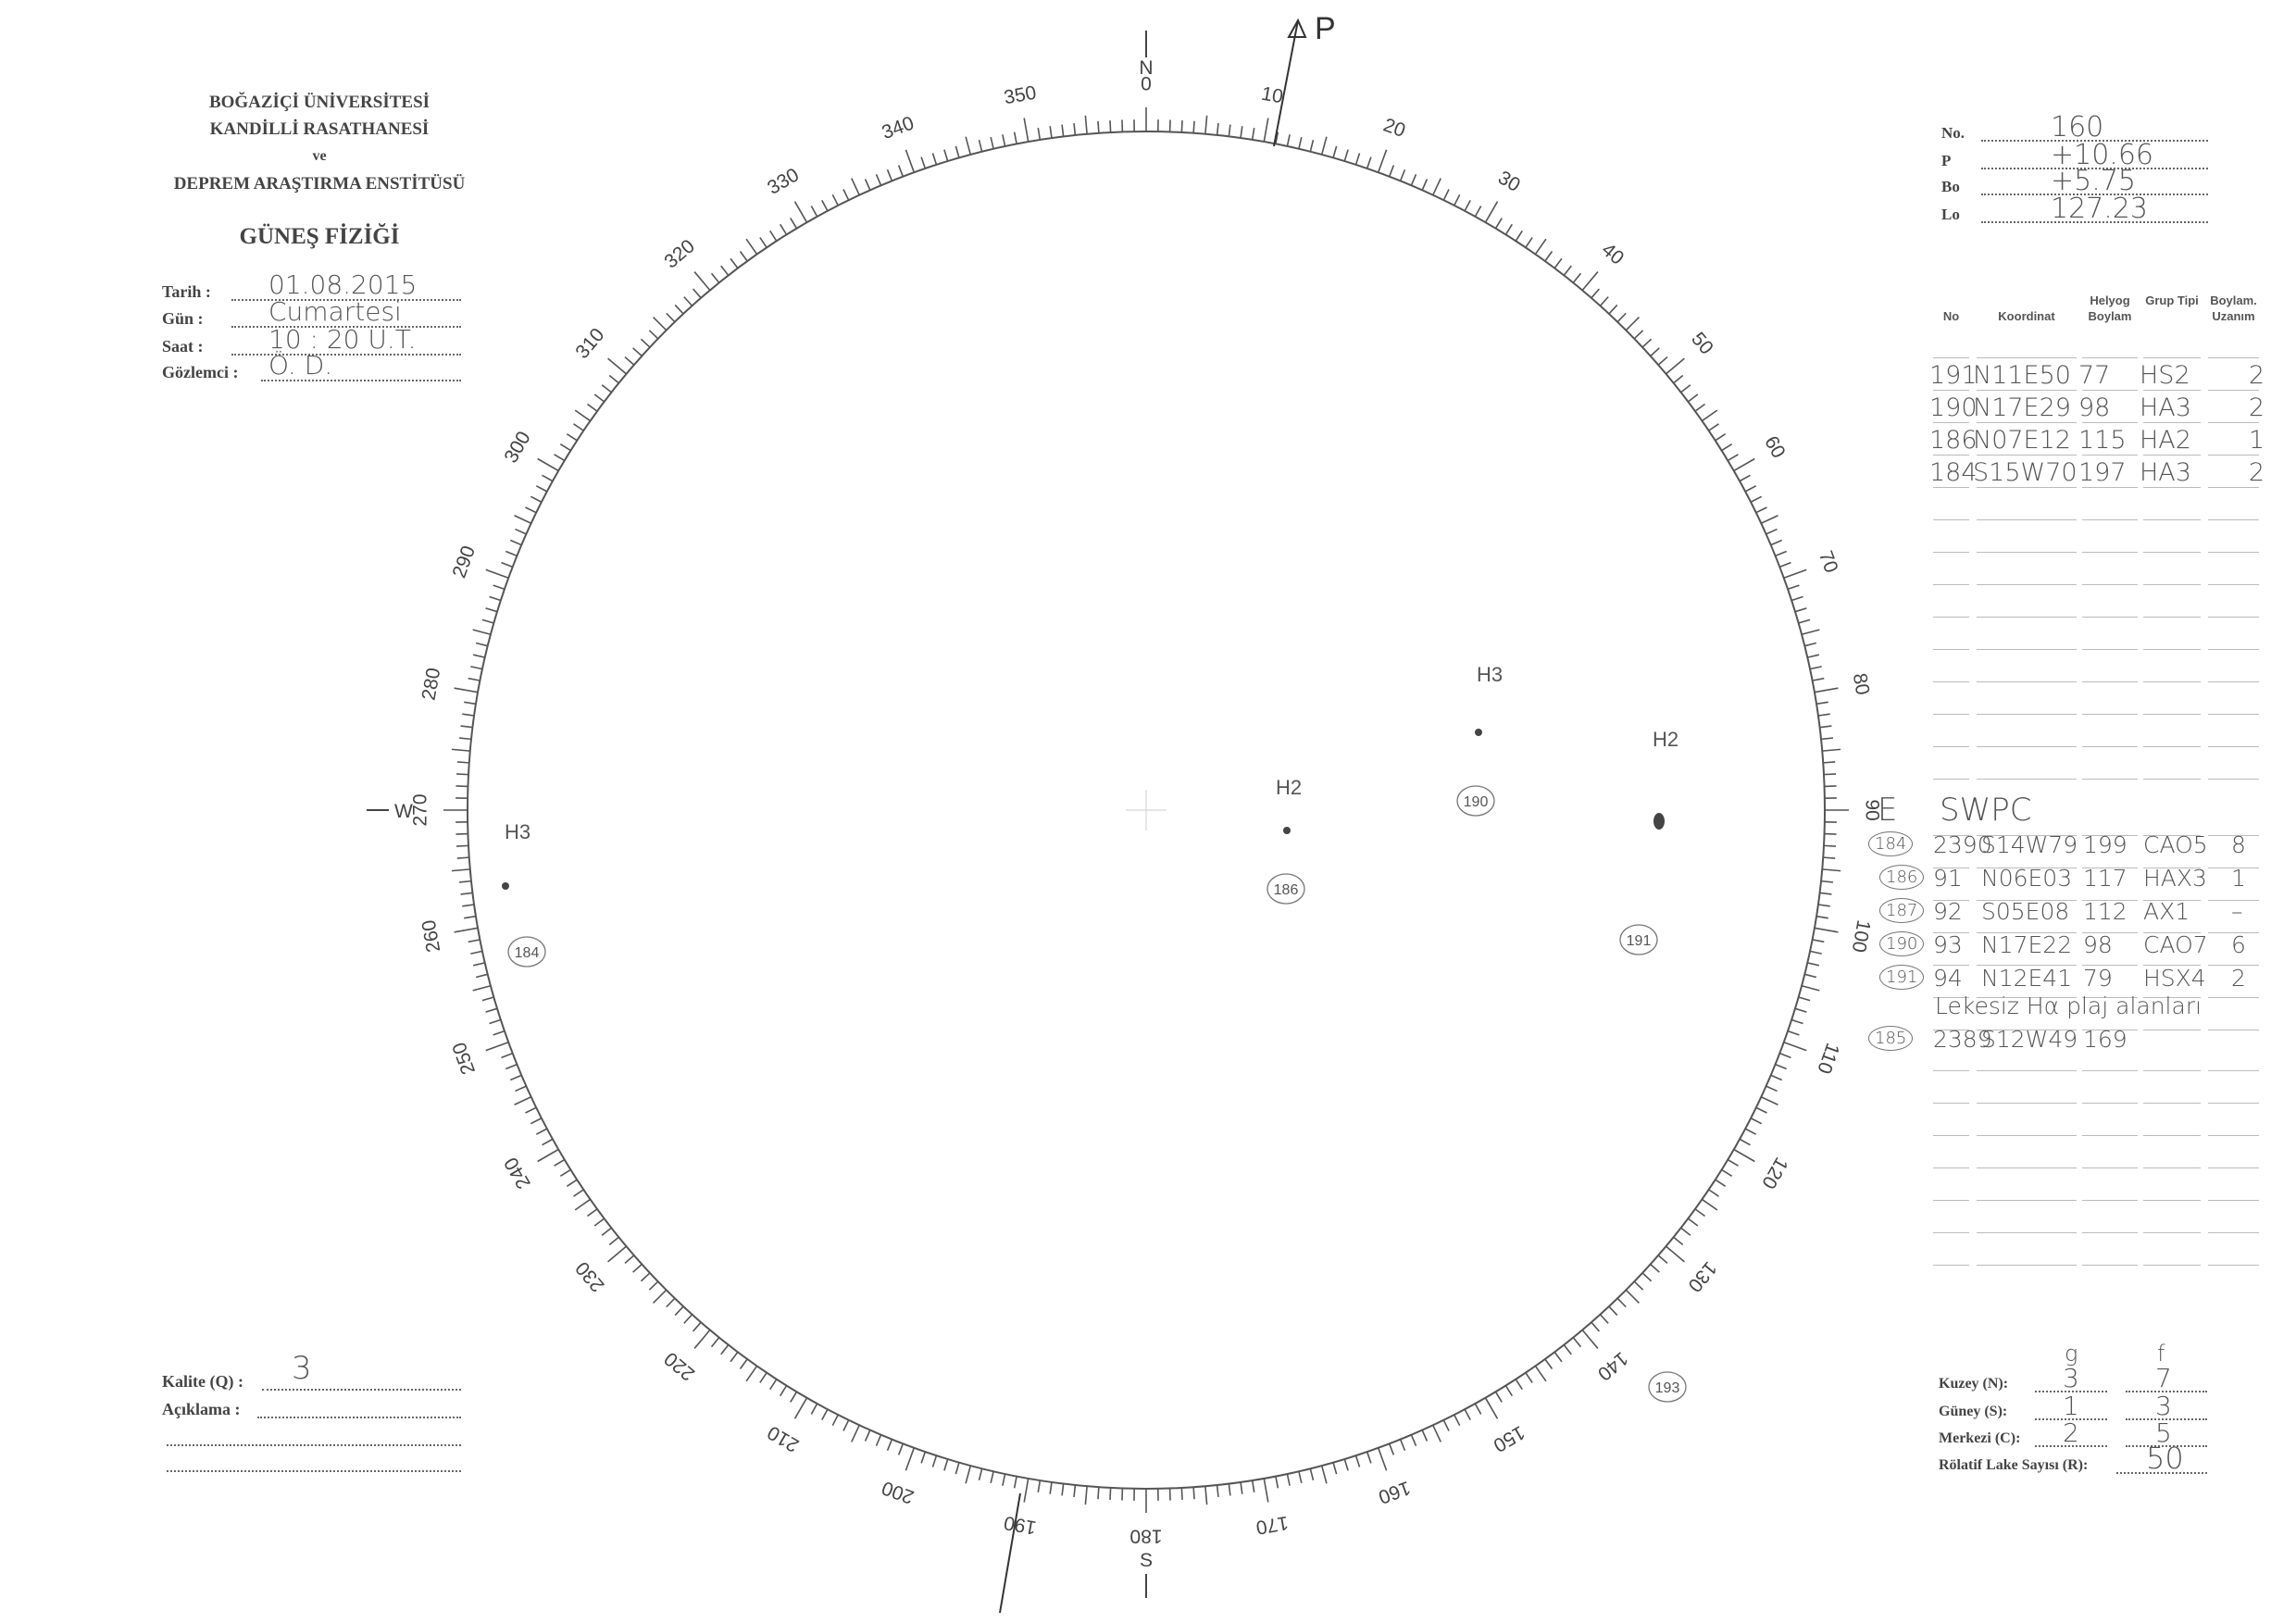  I want to click on info-value: 01.08.2015, so click(343, 284).